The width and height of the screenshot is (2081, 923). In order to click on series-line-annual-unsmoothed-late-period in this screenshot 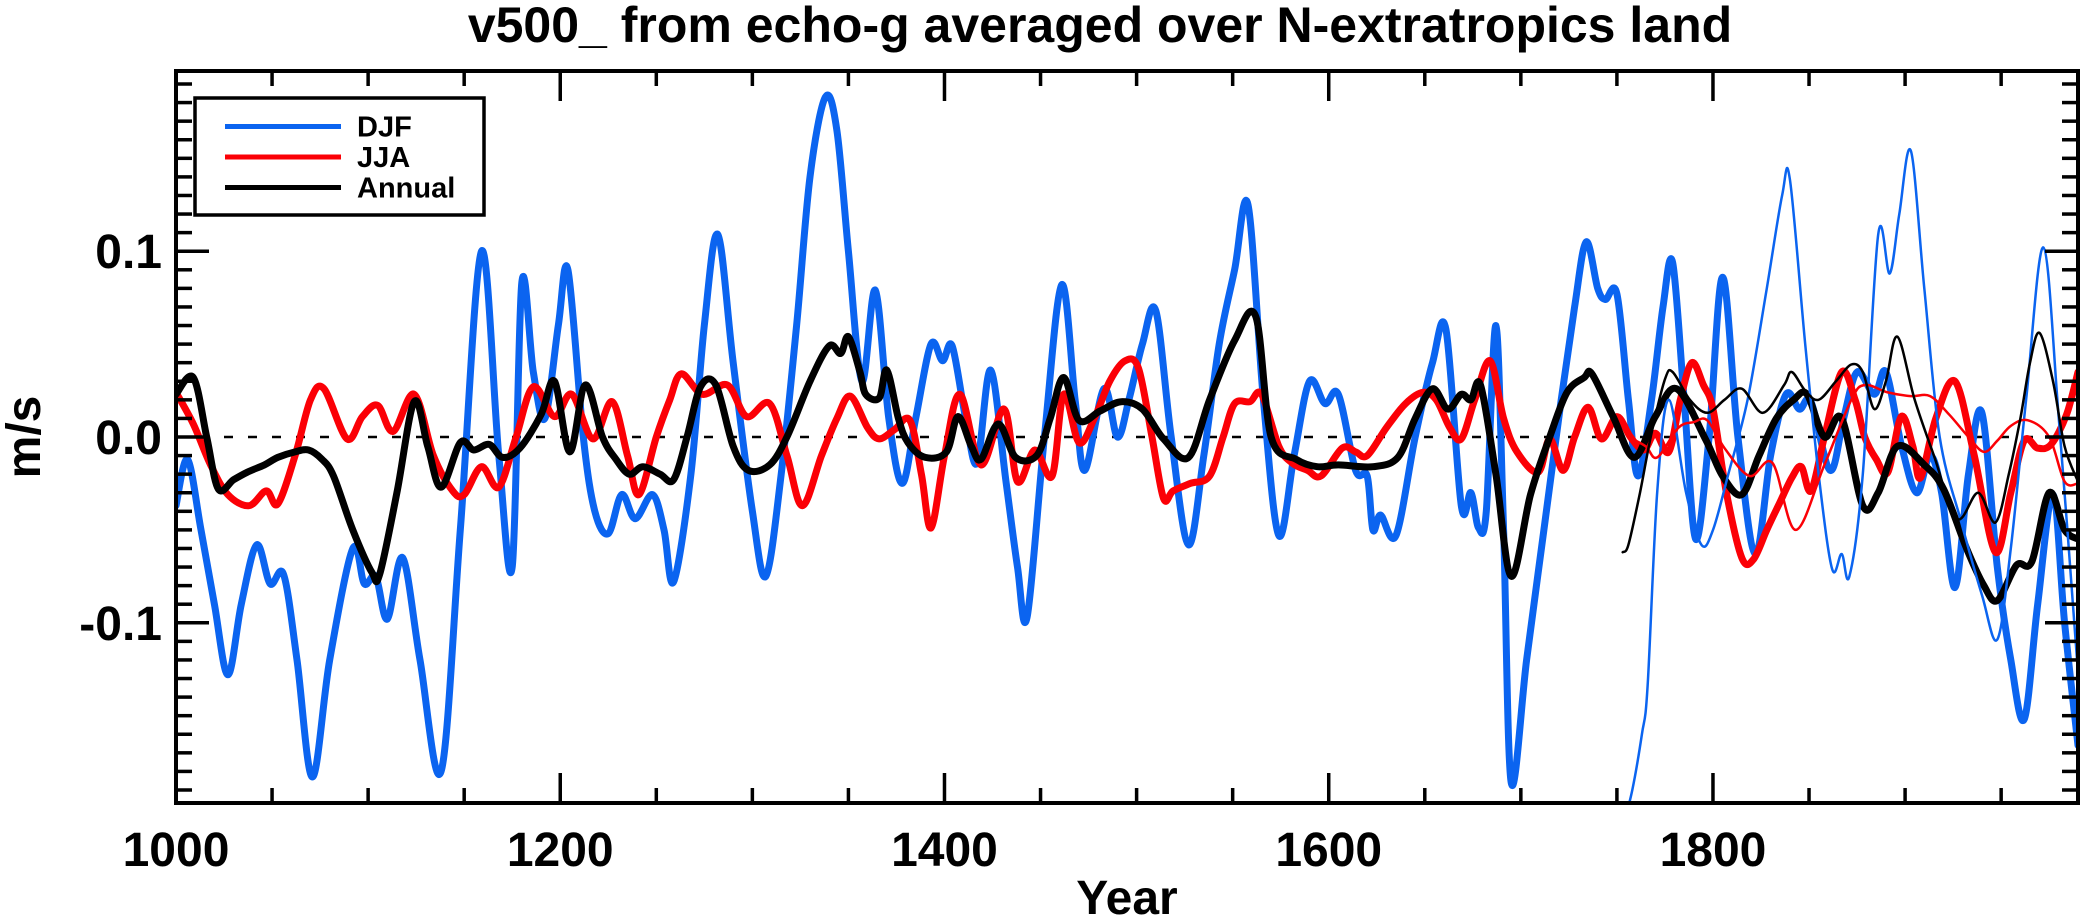, I will do `click(1849, 442)`.